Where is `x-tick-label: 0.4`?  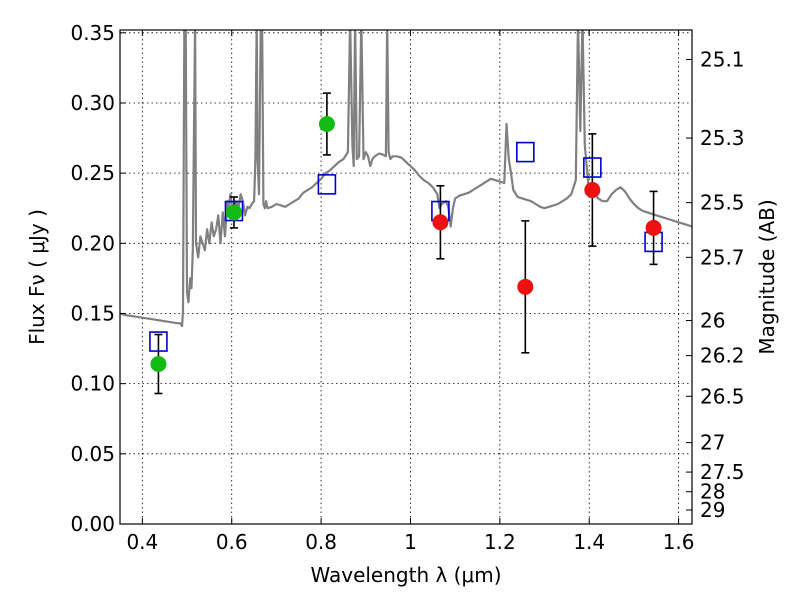 x-tick-label: 0.4 is located at coordinates (142, 542).